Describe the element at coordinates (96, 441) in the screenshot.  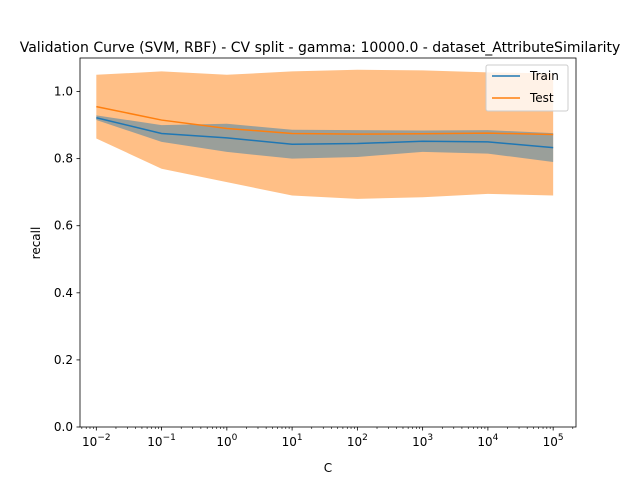
I see `x-tick-label: 10⁻²` at that location.